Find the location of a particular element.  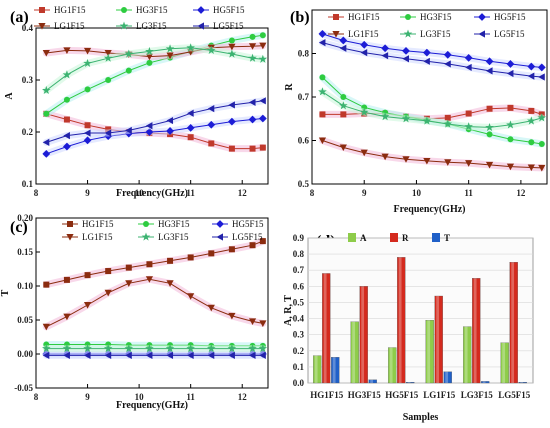

panel-label: (a) is located at coordinates (19, 17).